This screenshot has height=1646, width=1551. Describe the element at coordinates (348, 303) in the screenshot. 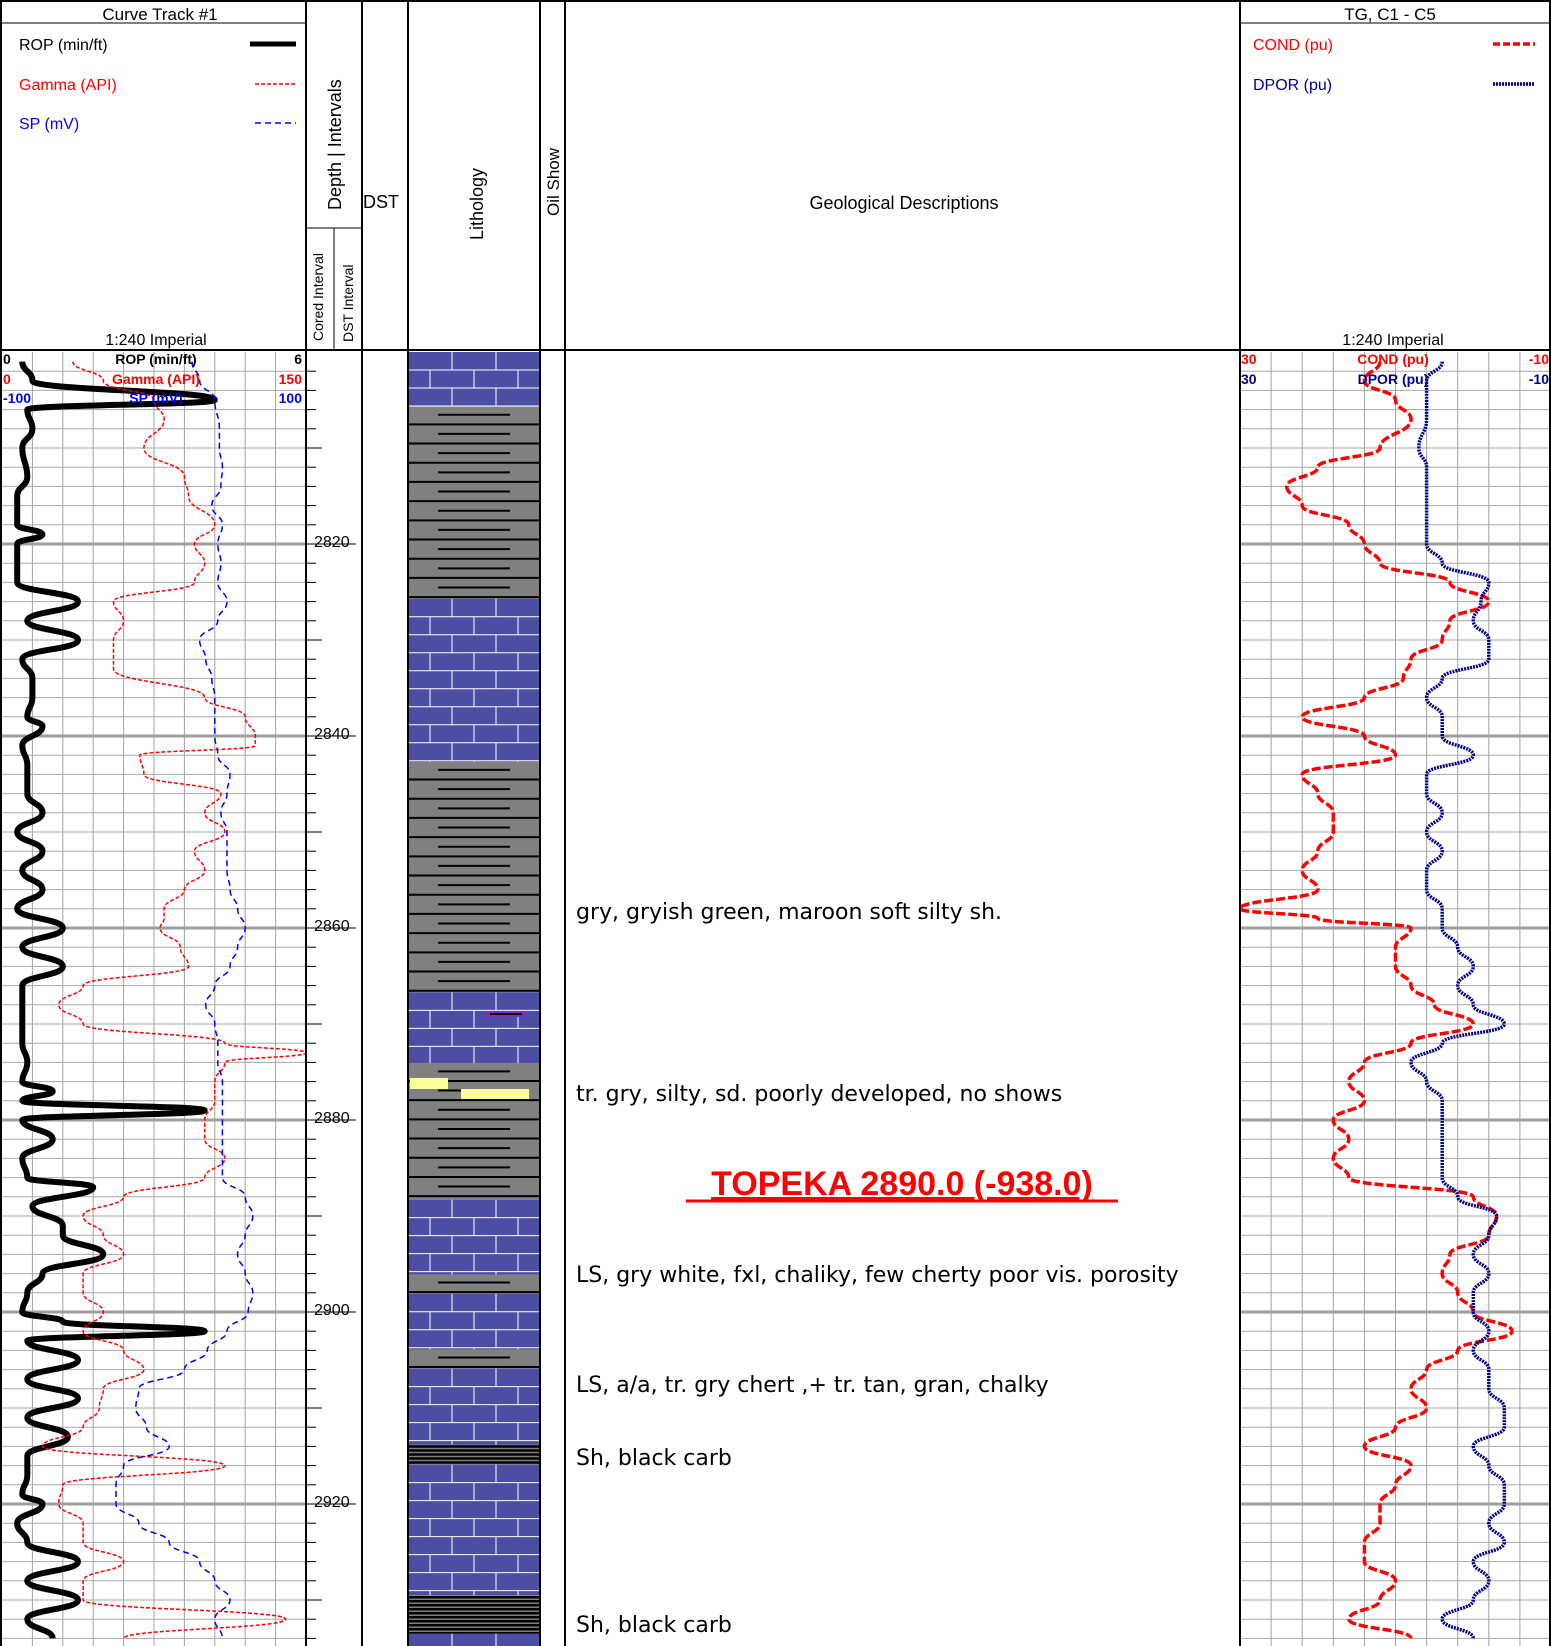

I see `dst-interval-label: DST Interval` at that location.